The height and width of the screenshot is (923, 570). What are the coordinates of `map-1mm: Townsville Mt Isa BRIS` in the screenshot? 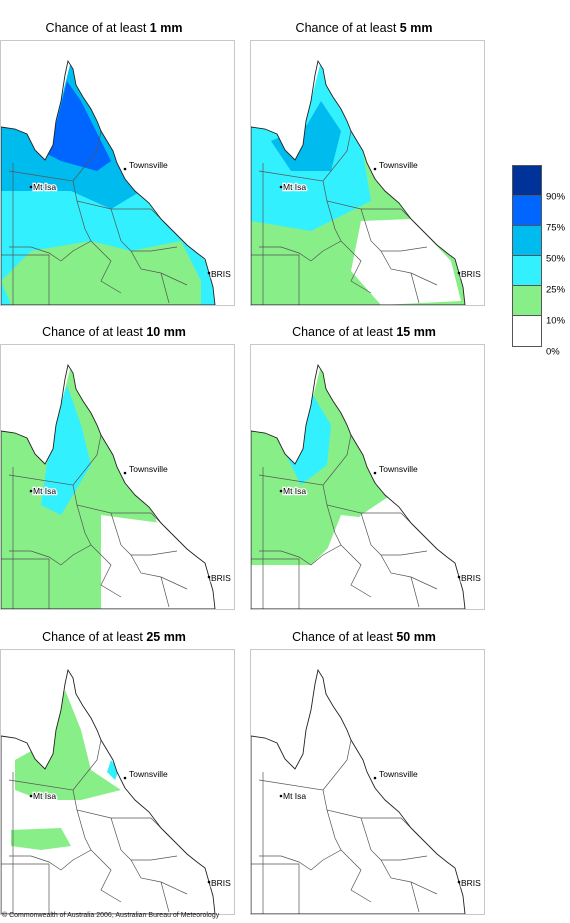 It's located at (117, 173).